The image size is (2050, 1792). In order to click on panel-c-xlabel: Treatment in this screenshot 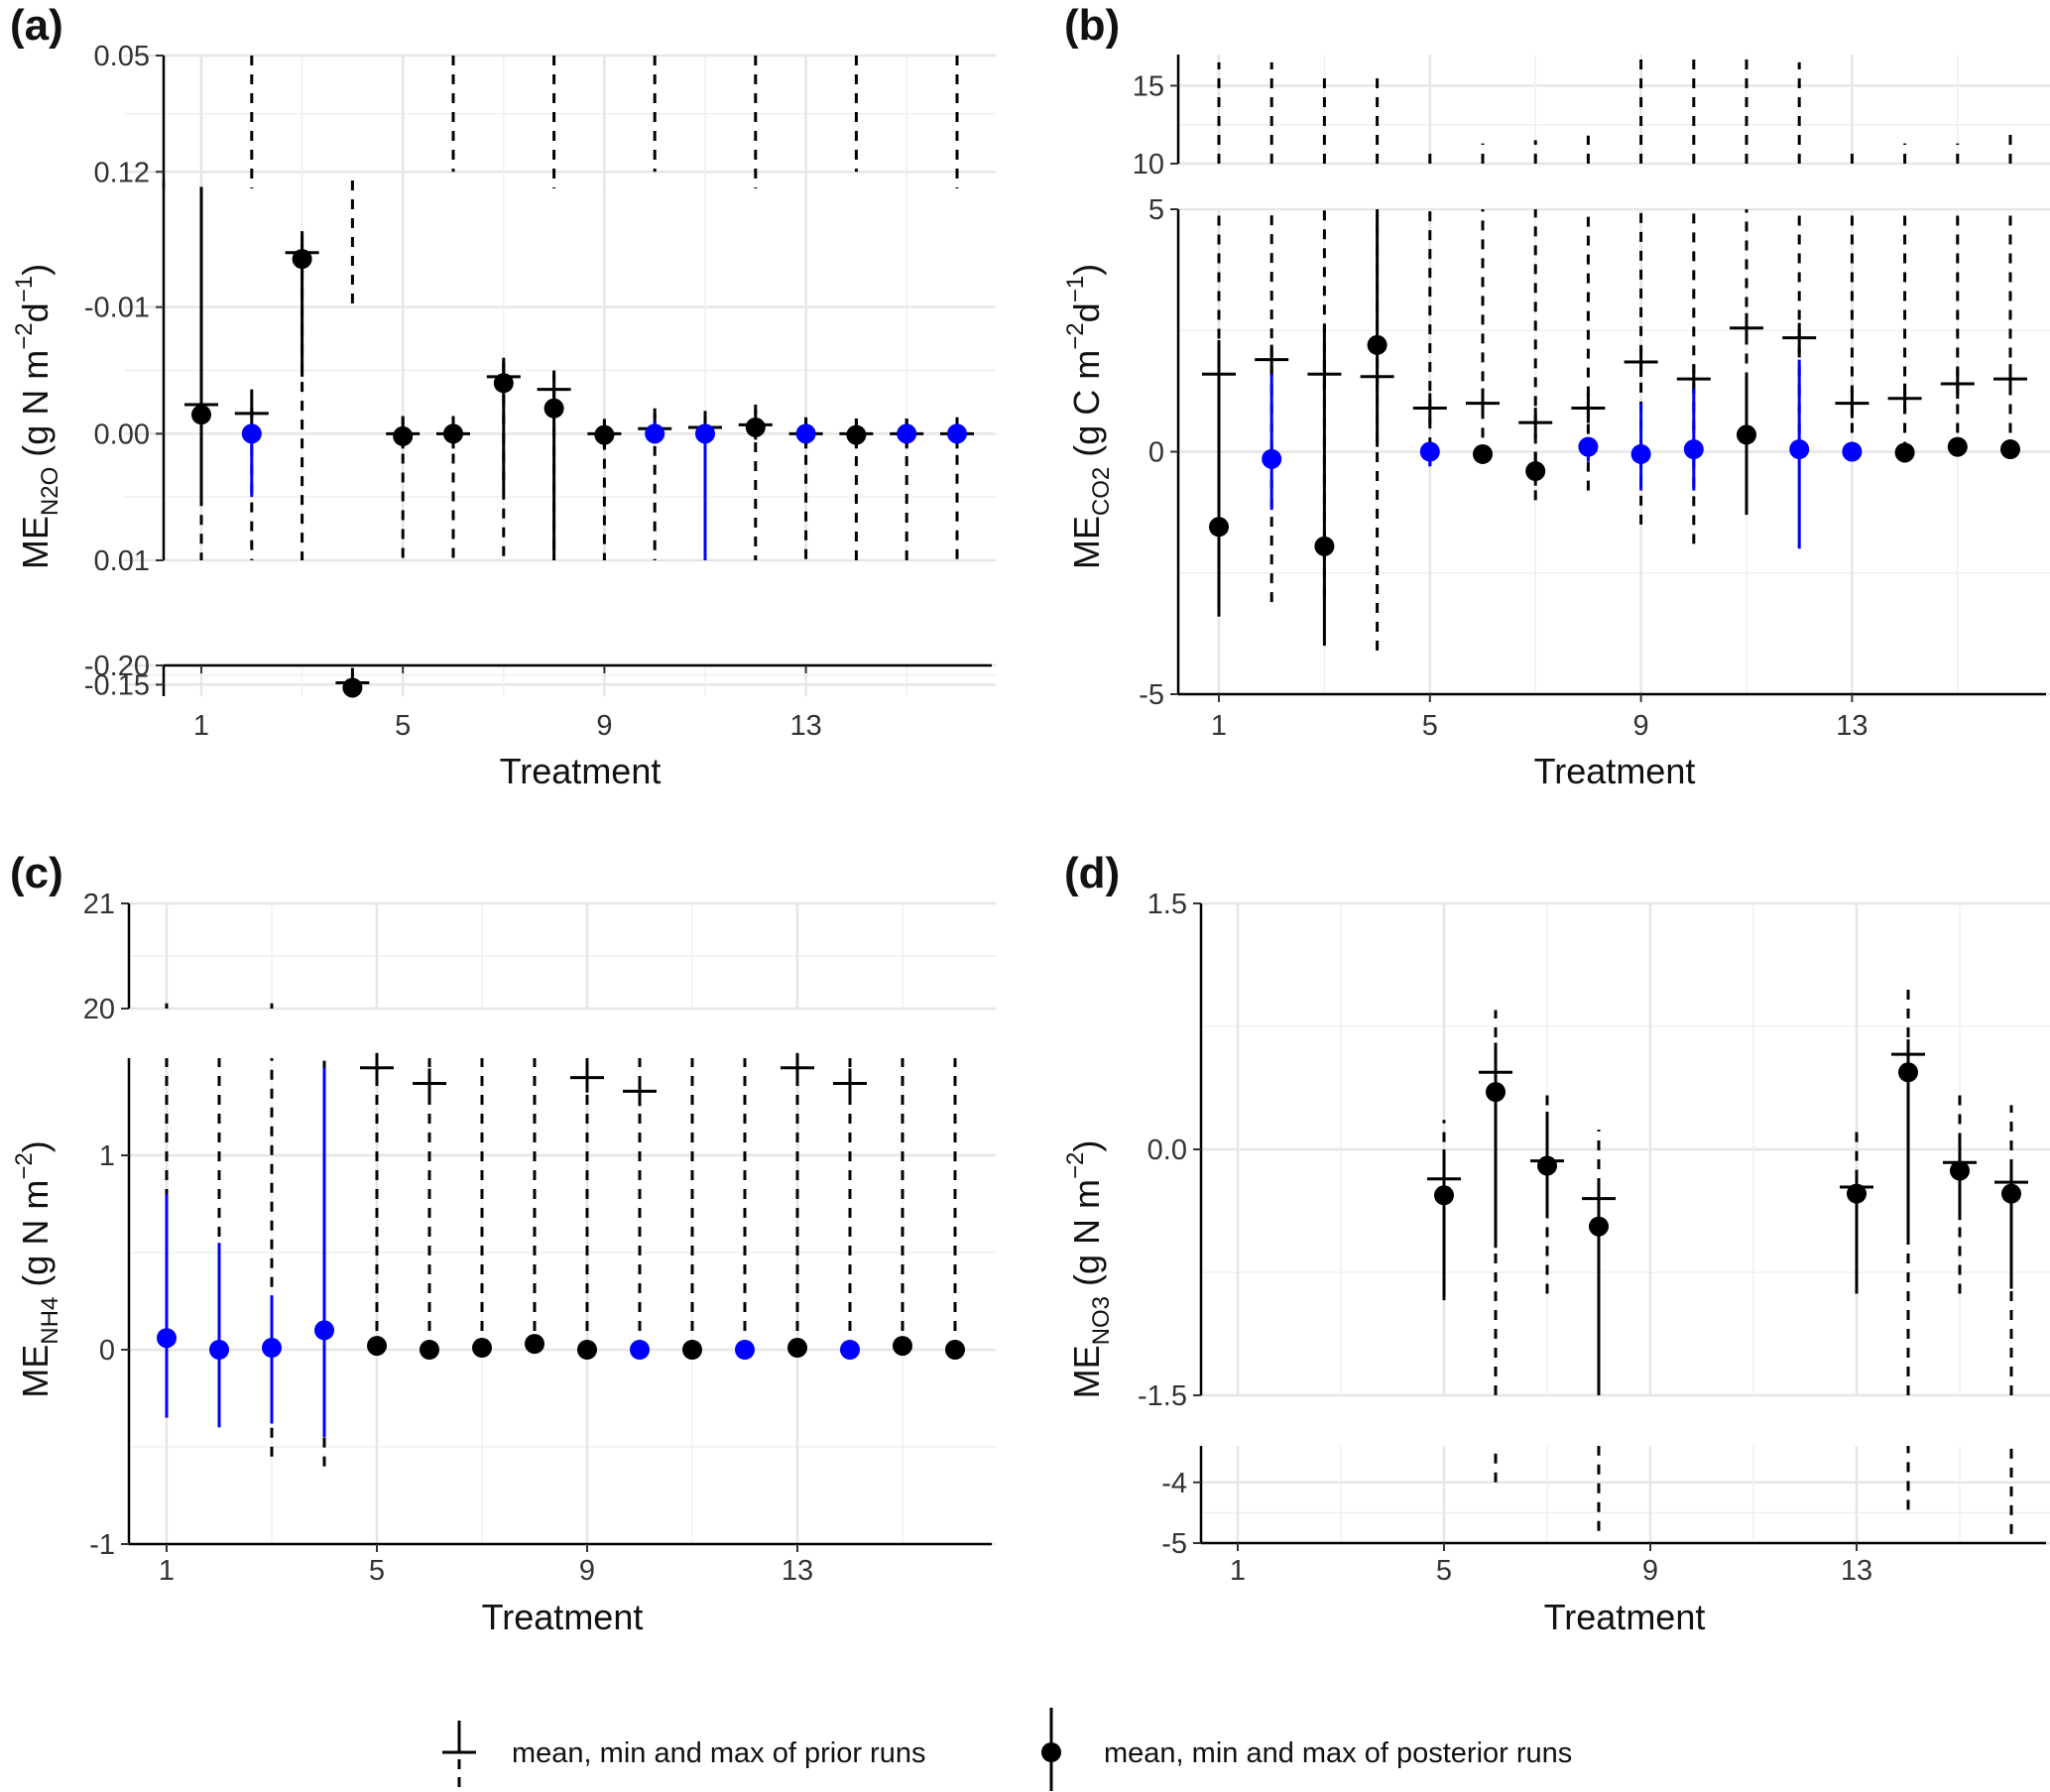, I will do `click(563, 1617)`.